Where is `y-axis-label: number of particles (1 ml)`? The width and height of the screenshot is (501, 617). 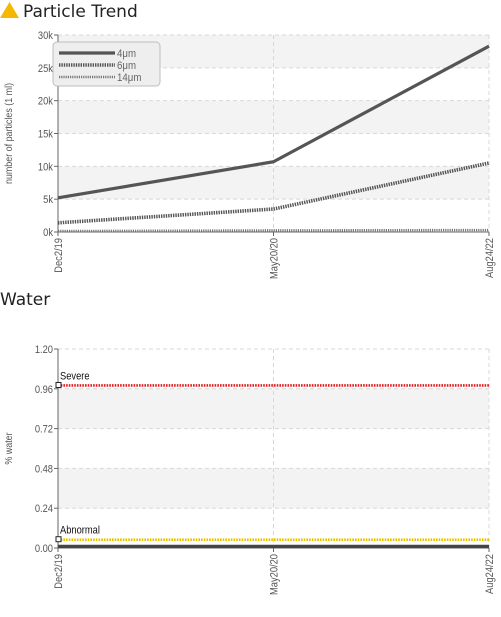 y-axis-label: number of particles (1 ml) is located at coordinates (9, 133).